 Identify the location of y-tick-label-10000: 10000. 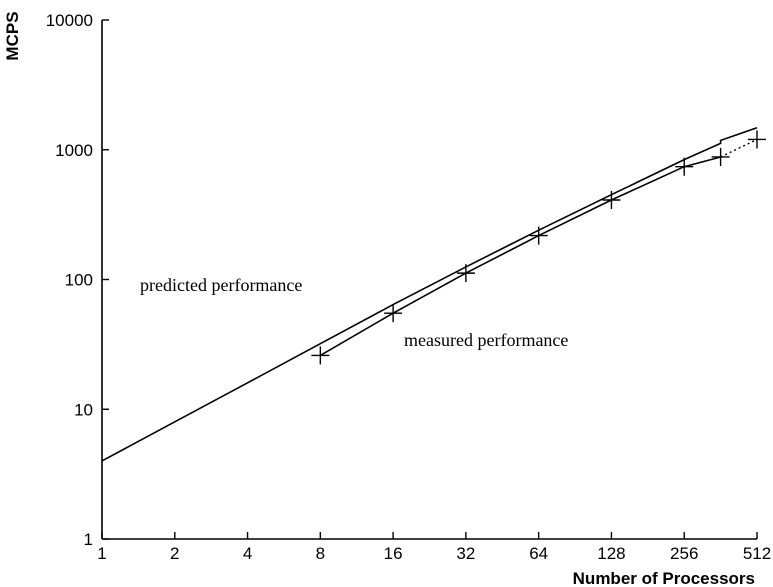
(69, 20).